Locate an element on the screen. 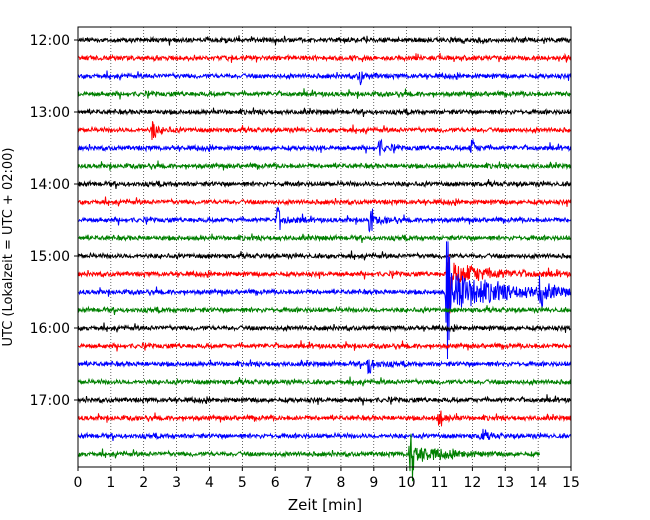  y-tick-label-0: 12:00 is located at coordinates (50, 41).